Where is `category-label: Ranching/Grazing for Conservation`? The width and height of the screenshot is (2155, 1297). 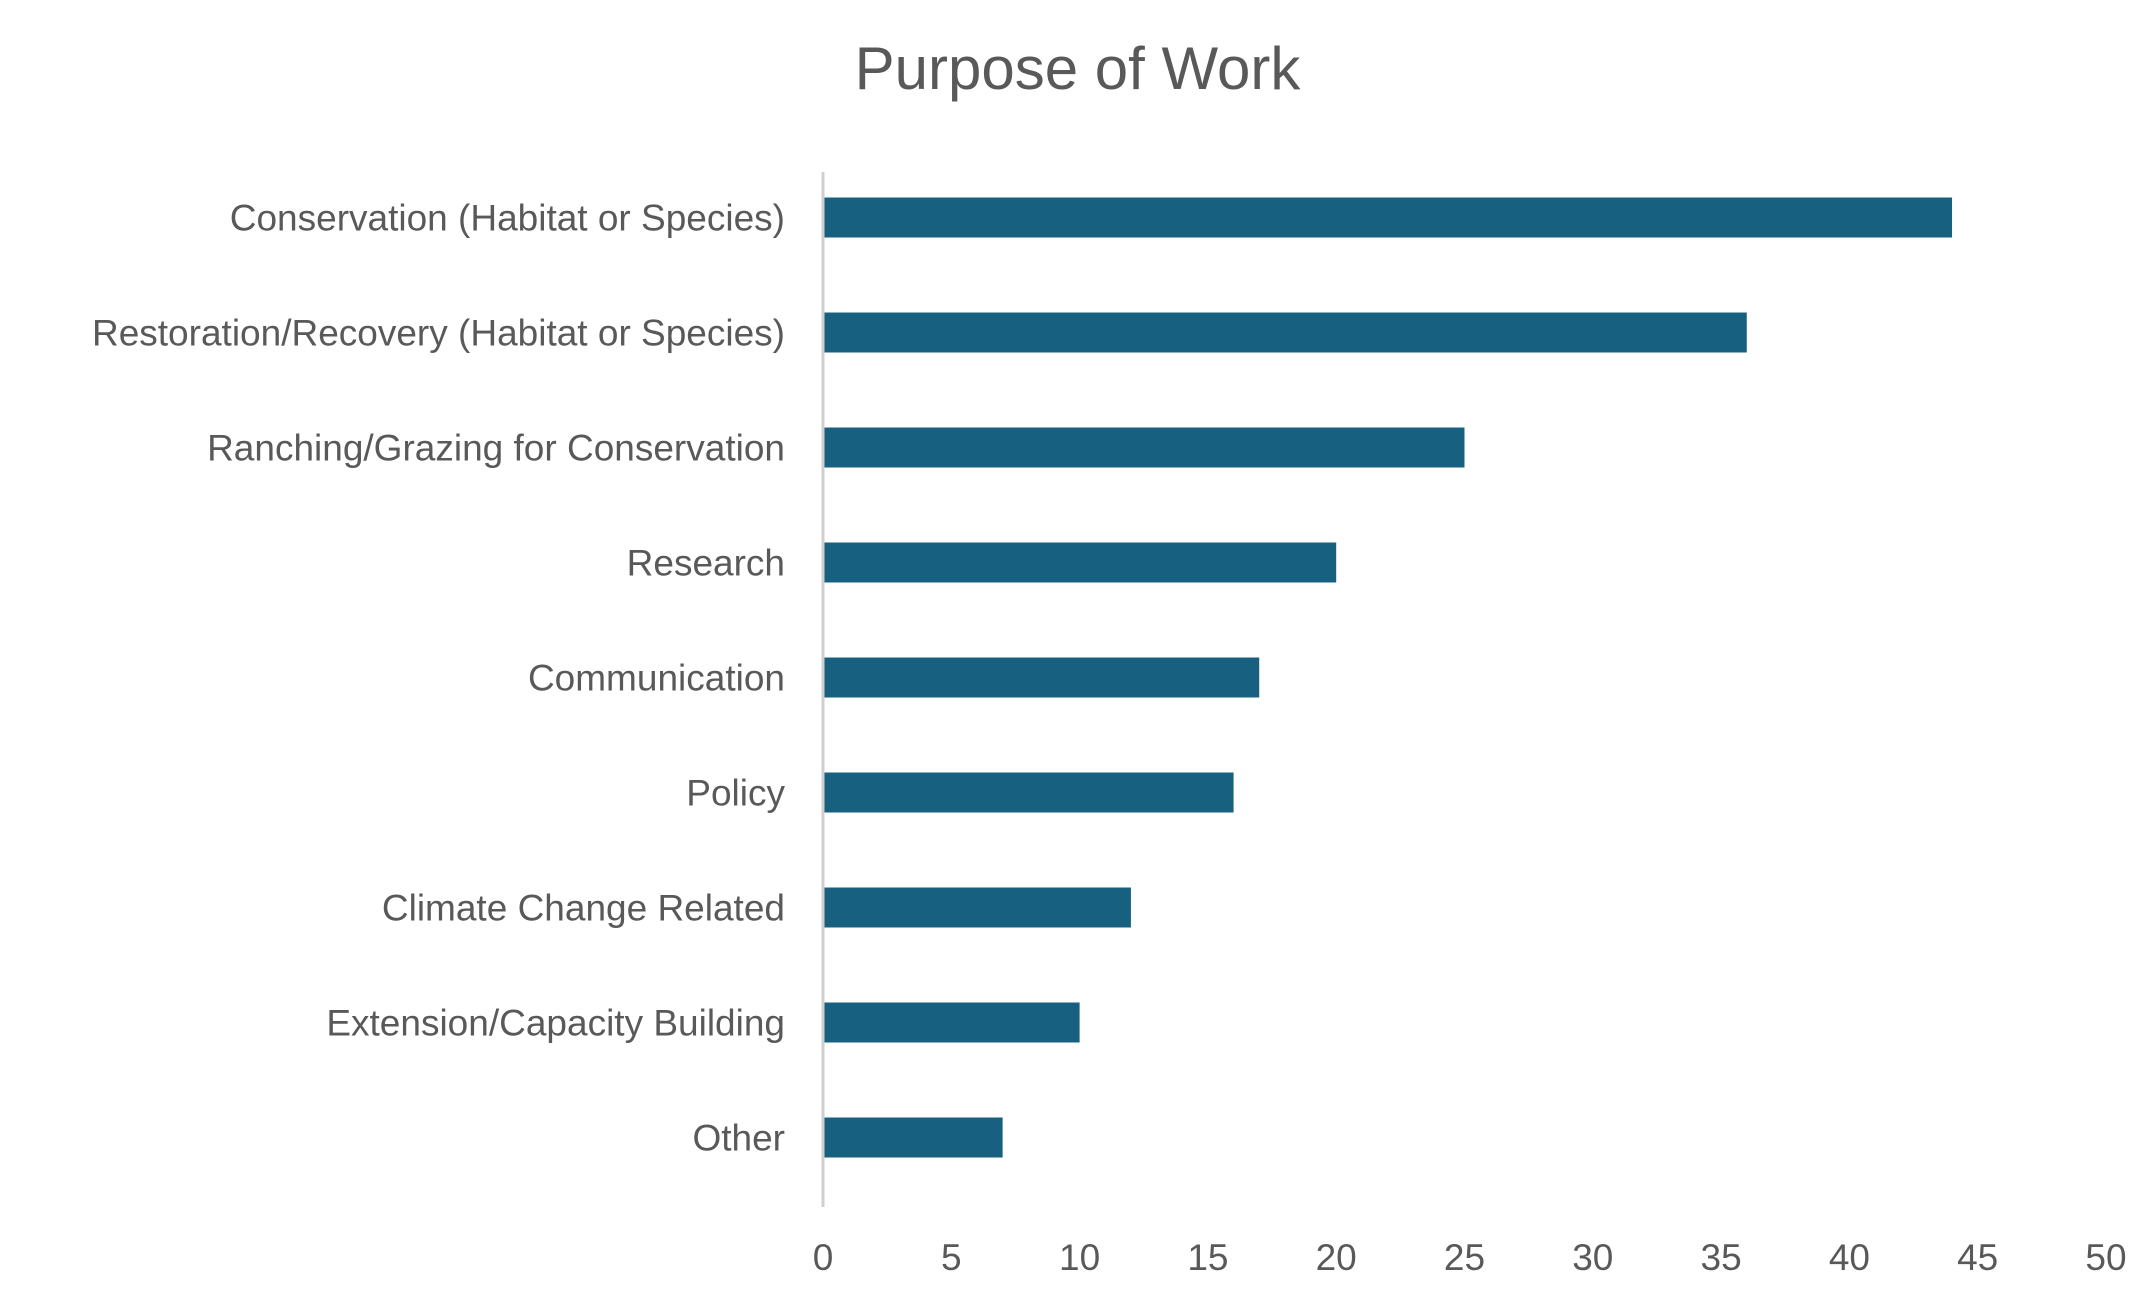
category-label: Ranching/Grazing for Conservation is located at coordinates (496, 448).